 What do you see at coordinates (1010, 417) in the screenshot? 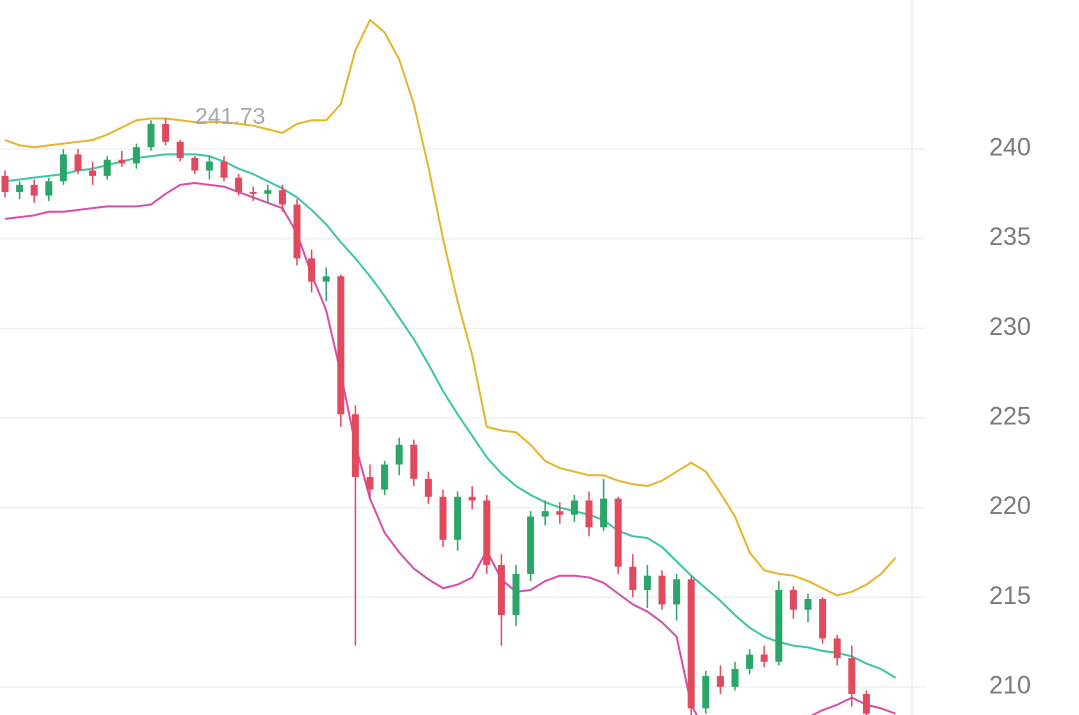
I see `y-tick-label: 225` at bounding box center [1010, 417].